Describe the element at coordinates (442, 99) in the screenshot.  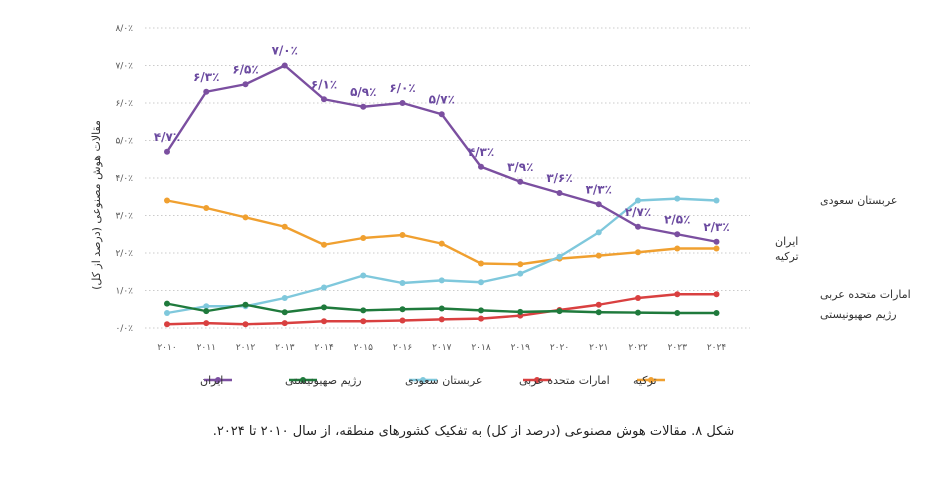
I see `data-label: ۵/۷٪` at that location.